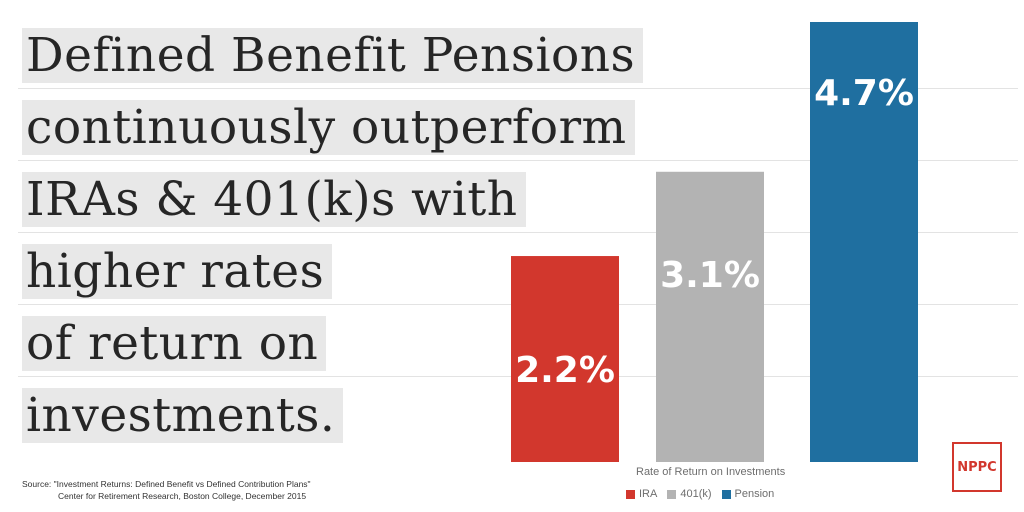 The height and width of the screenshot is (512, 1024). I want to click on legend-item-pension: Pension, so click(748, 494).